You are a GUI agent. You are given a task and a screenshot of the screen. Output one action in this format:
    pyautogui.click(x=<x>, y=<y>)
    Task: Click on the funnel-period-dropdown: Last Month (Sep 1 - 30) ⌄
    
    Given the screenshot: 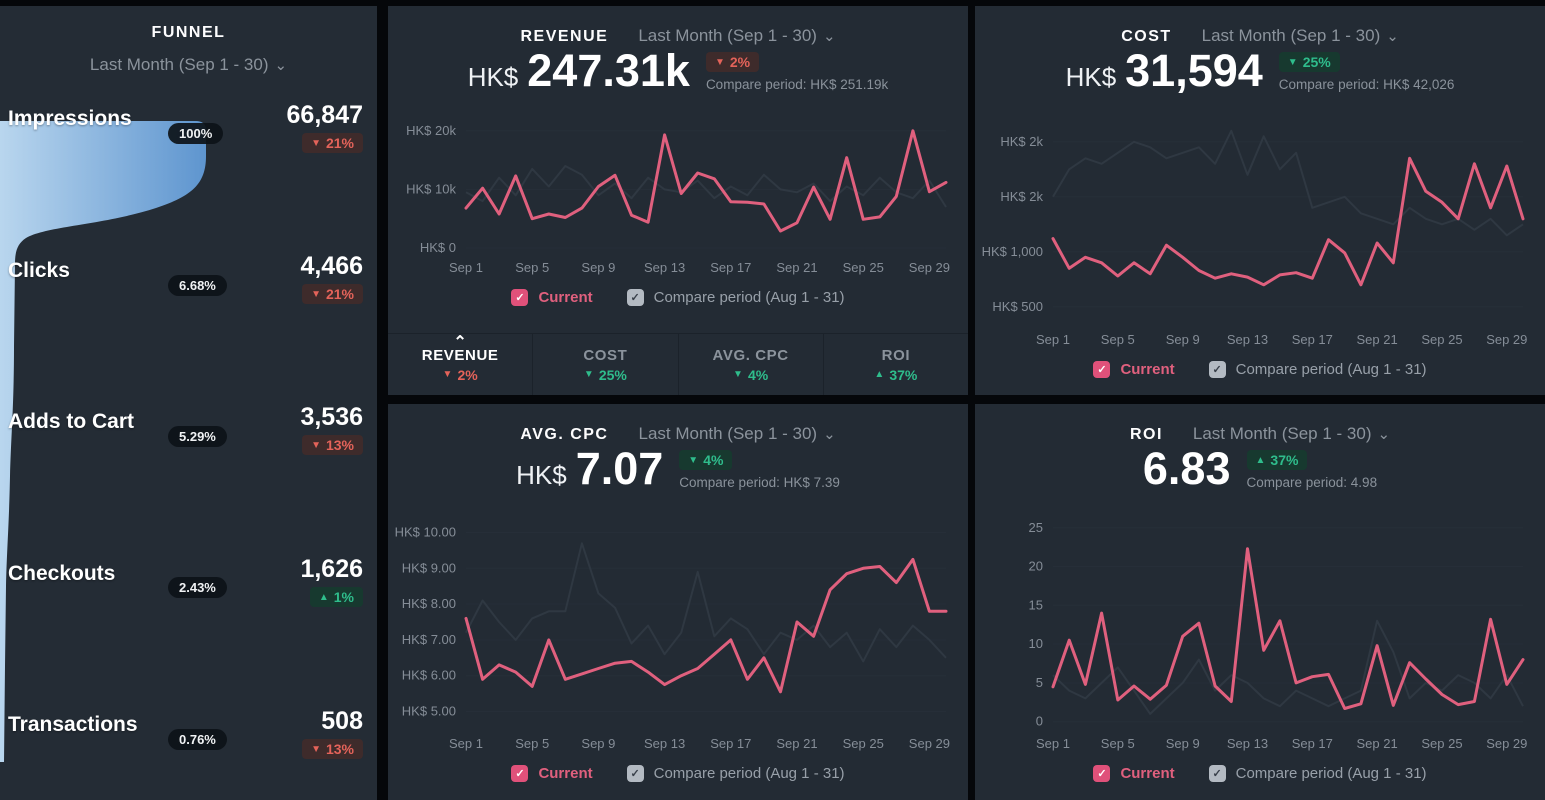 What is the action you would take?
    pyautogui.click(x=188, y=65)
    